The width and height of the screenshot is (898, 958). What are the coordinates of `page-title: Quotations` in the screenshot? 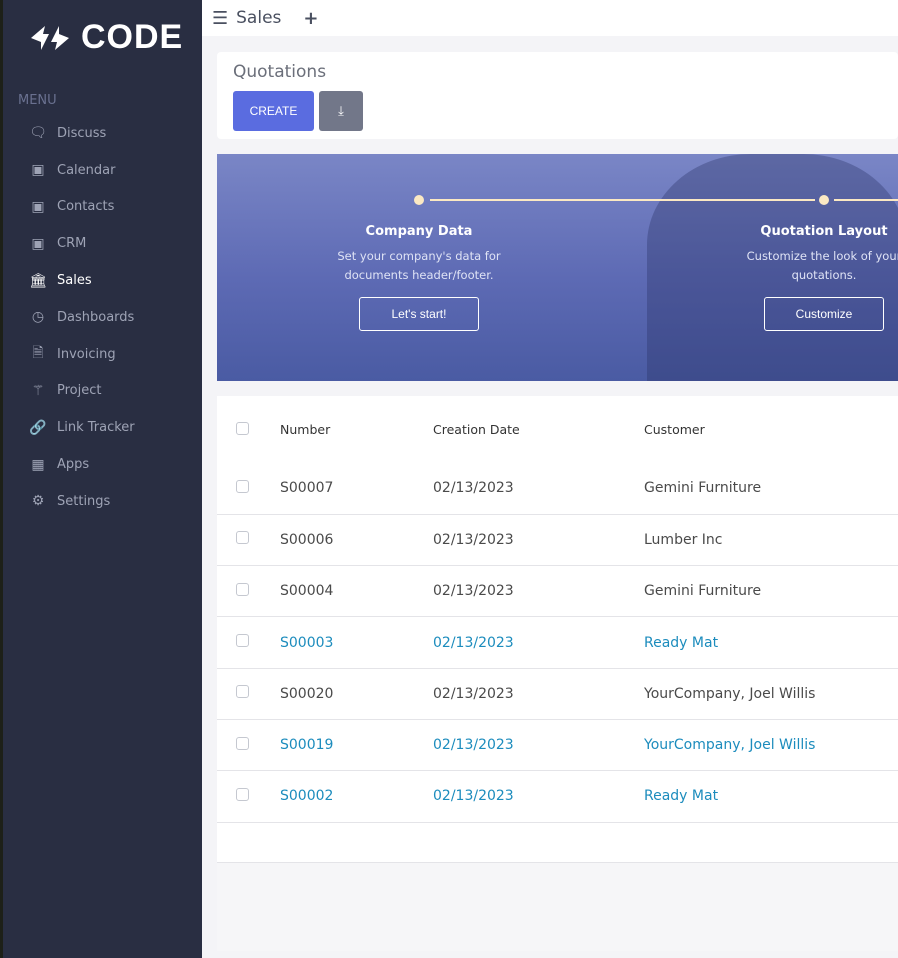 It's located at (280, 72).